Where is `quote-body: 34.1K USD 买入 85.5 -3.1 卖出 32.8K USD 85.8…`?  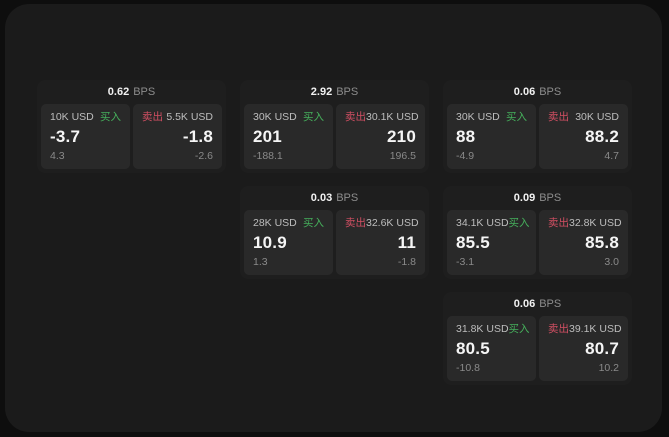
quote-body: 34.1K USD 买入 85.5 -3.1 卖出 32.8K USD 85.8… is located at coordinates (537, 242).